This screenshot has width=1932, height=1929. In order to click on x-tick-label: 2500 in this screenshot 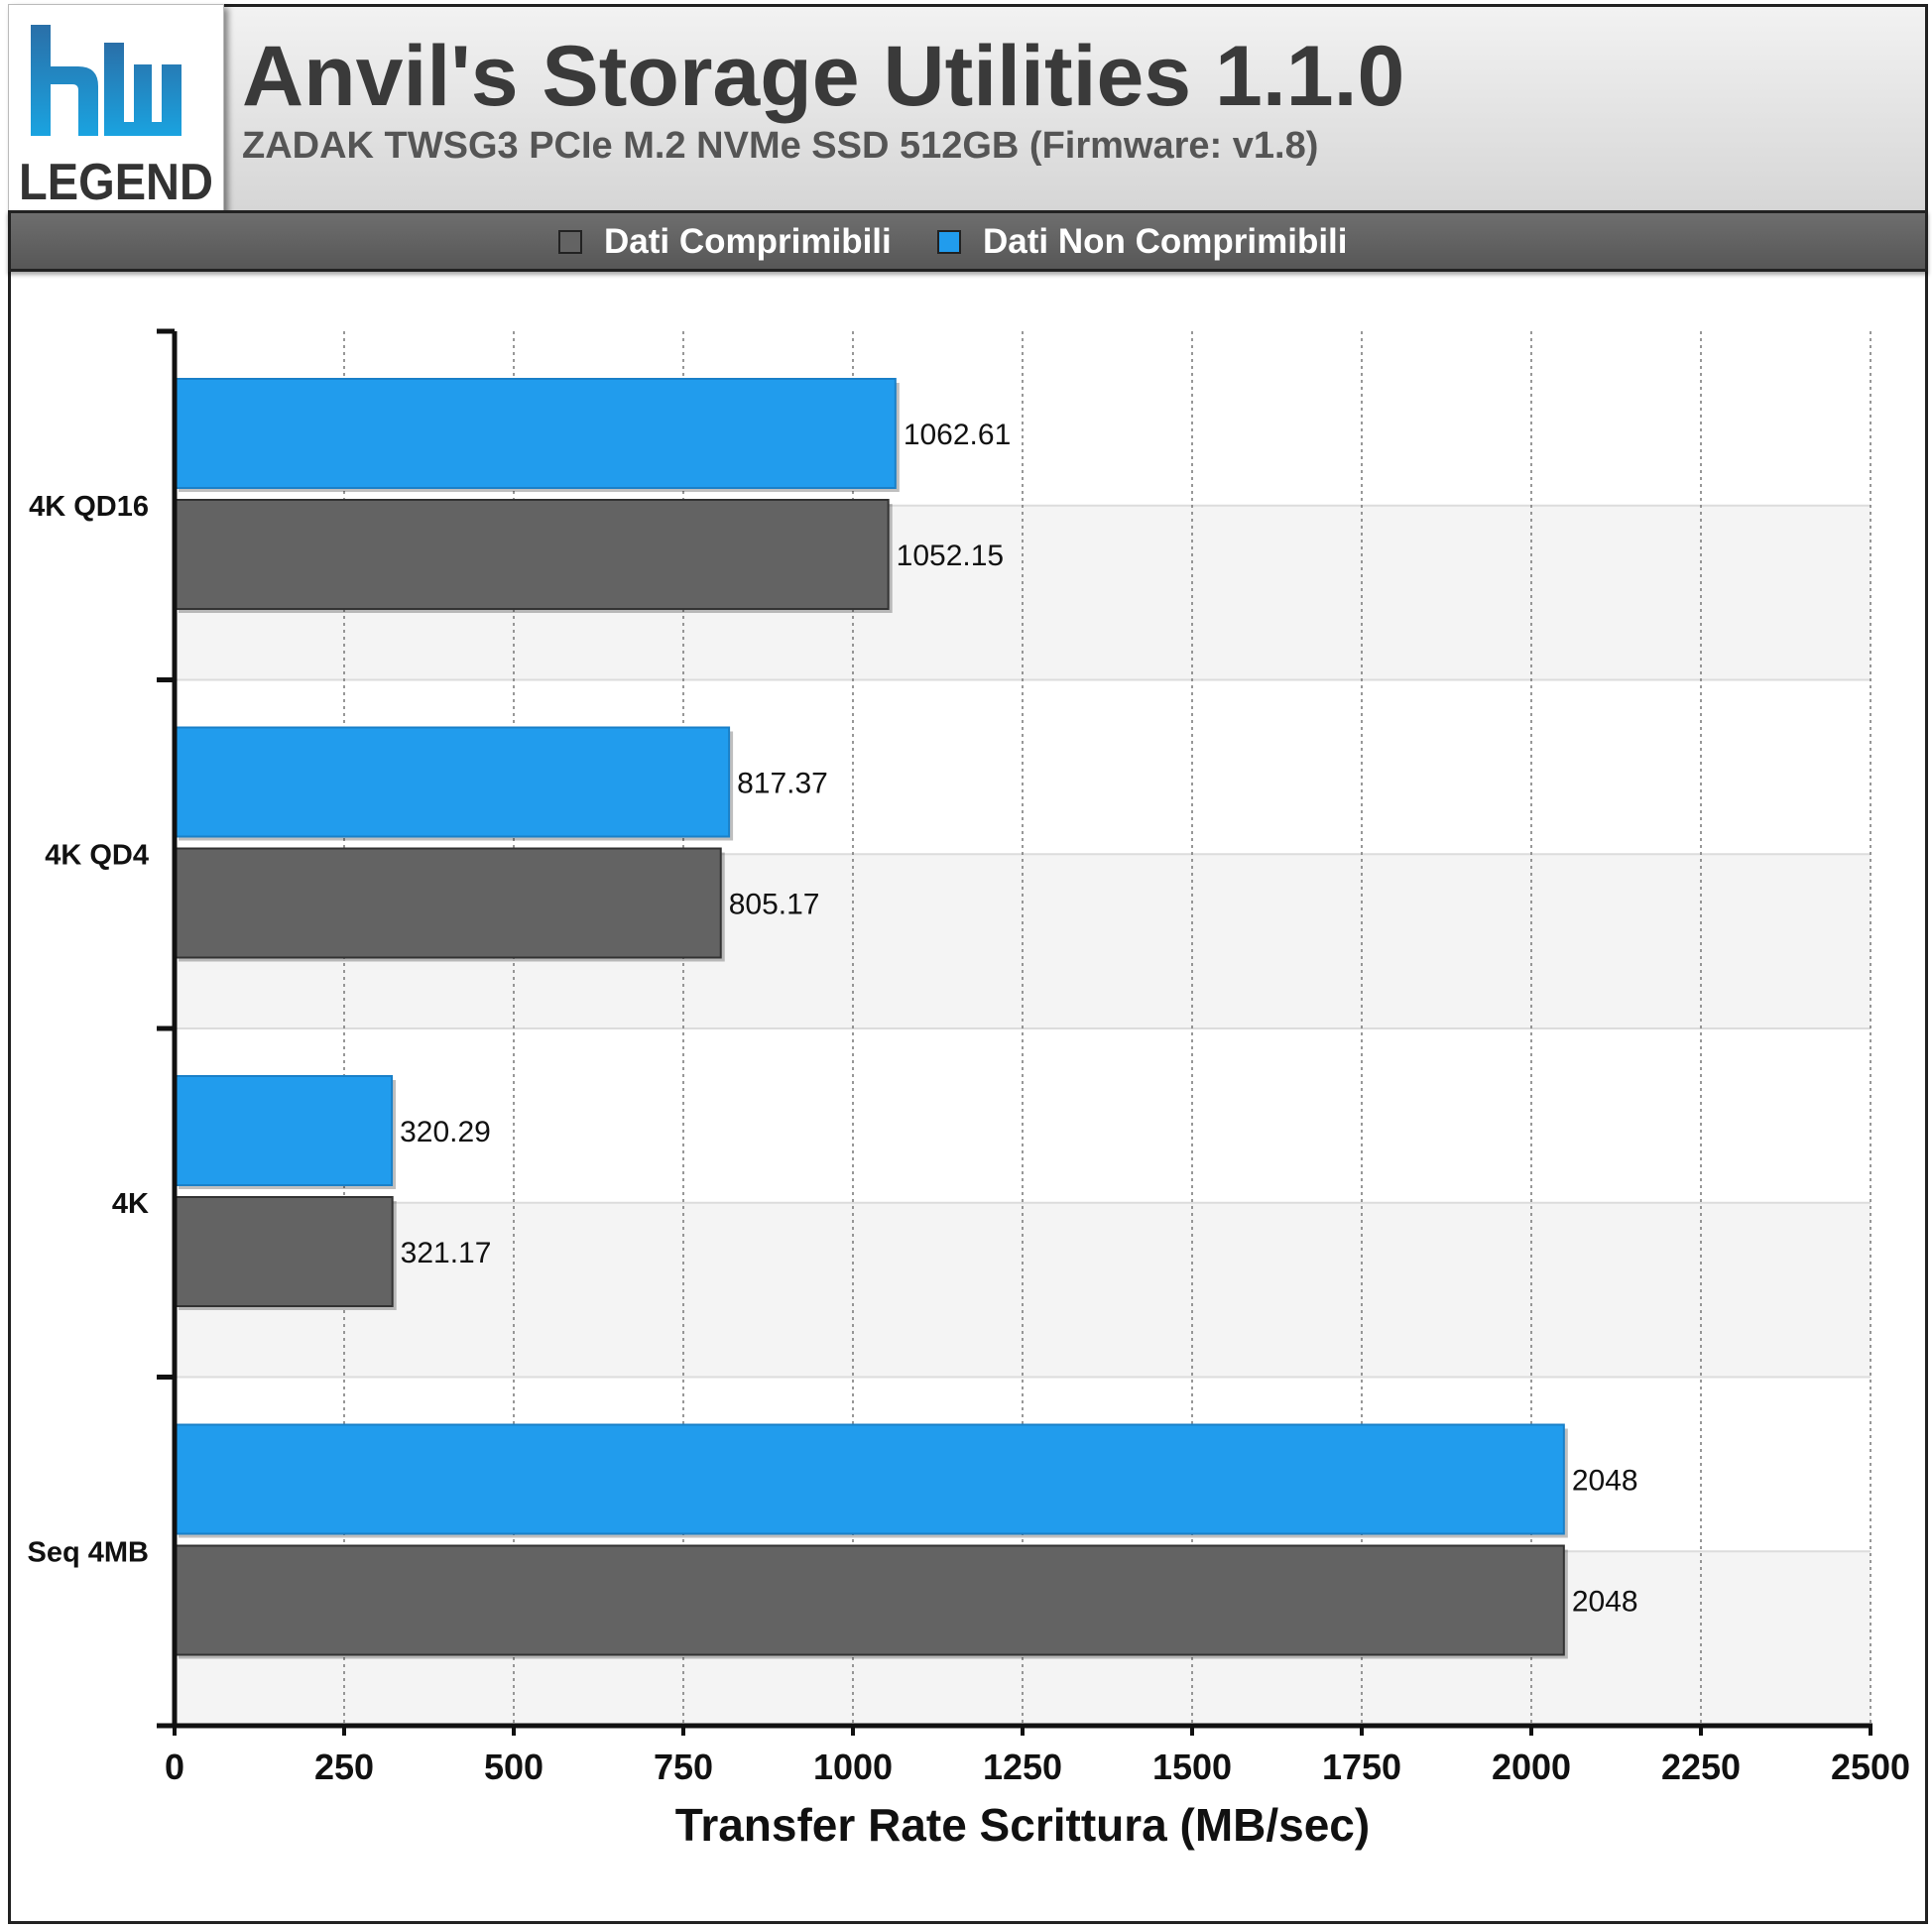, I will do `click(1870, 1767)`.